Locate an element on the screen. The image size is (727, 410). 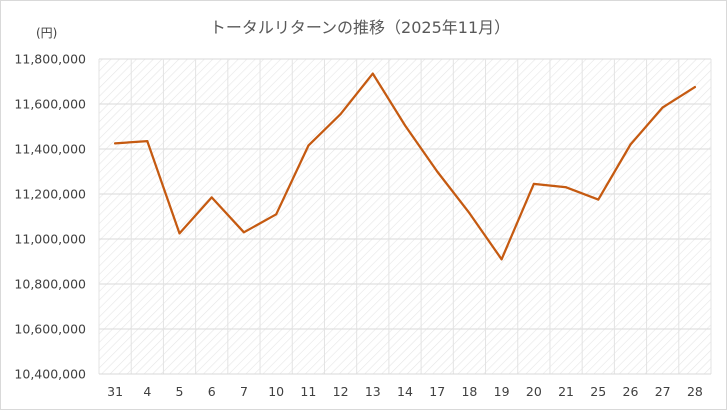
y-unit-label: (円) is located at coordinates (47, 33).